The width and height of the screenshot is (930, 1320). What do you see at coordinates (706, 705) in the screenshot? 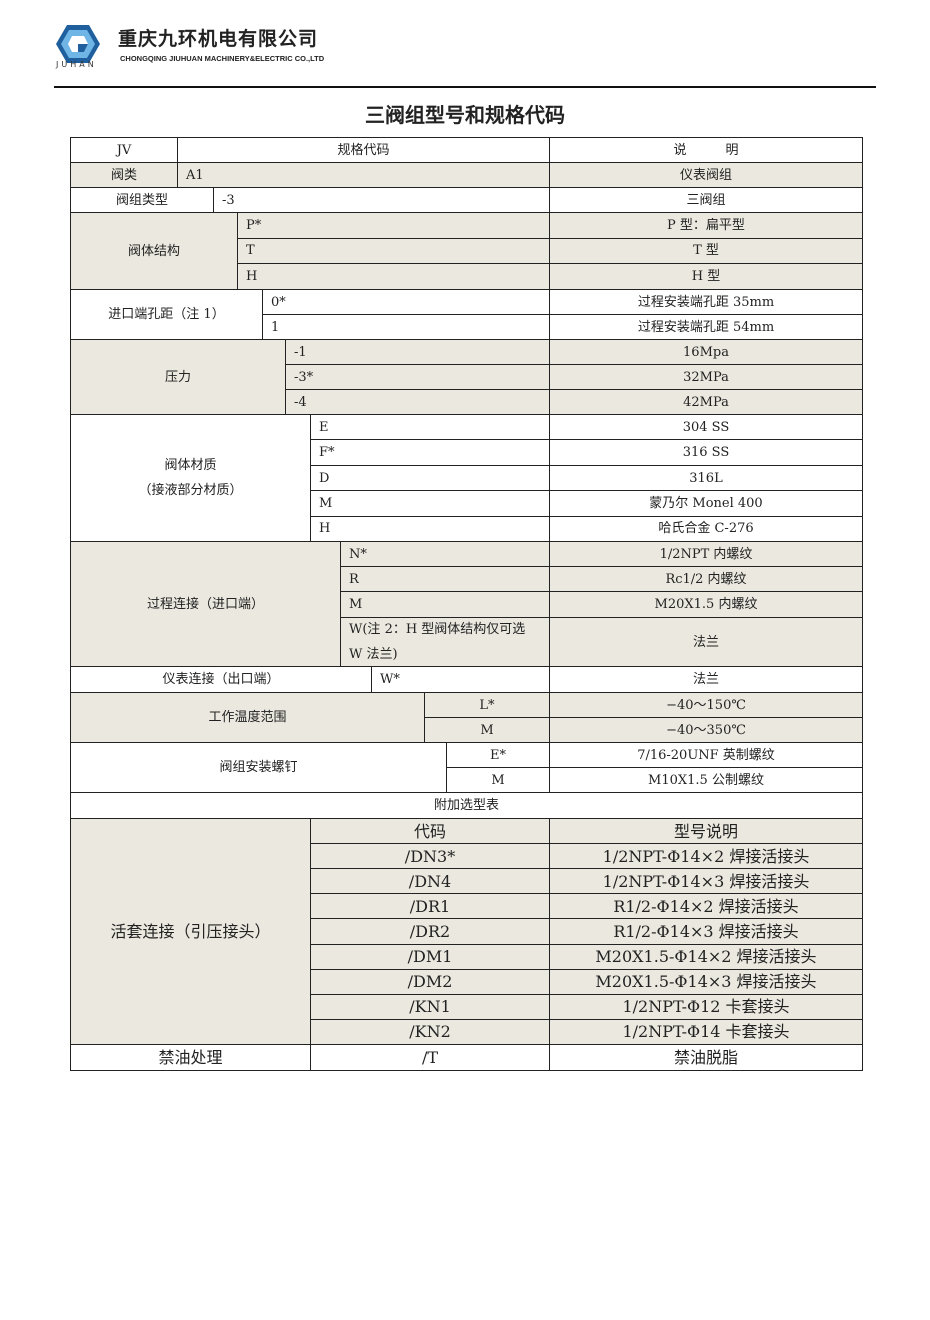
I see `option-desc: −40～150℃` at bounding box center [706, 705].